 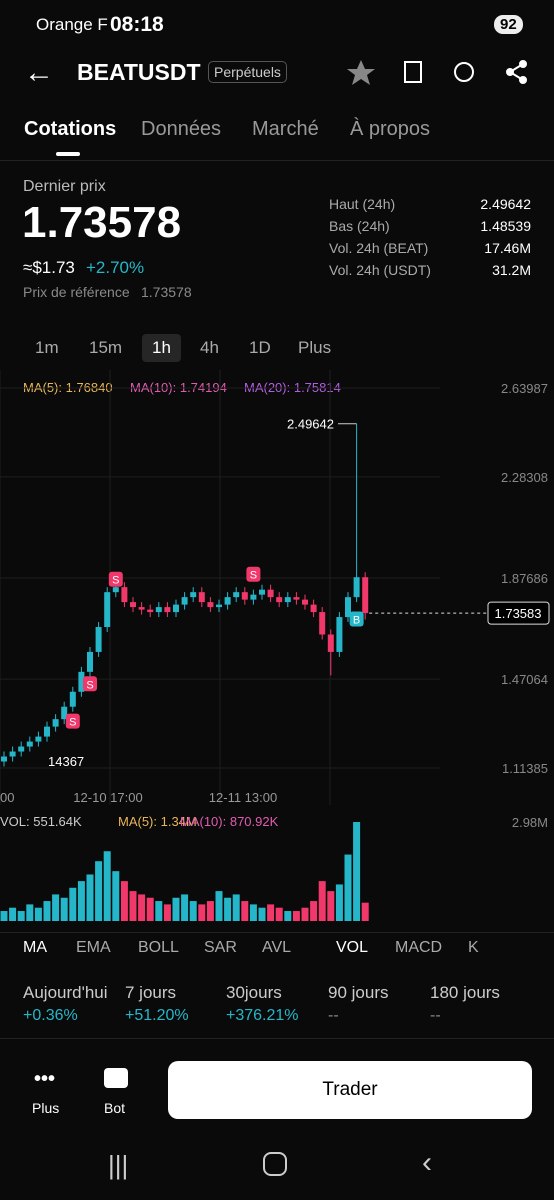 What do you see at coordinates (116, 1078) in the screenshot?
I see `bot-icon` at bounding box center [116, 1078].